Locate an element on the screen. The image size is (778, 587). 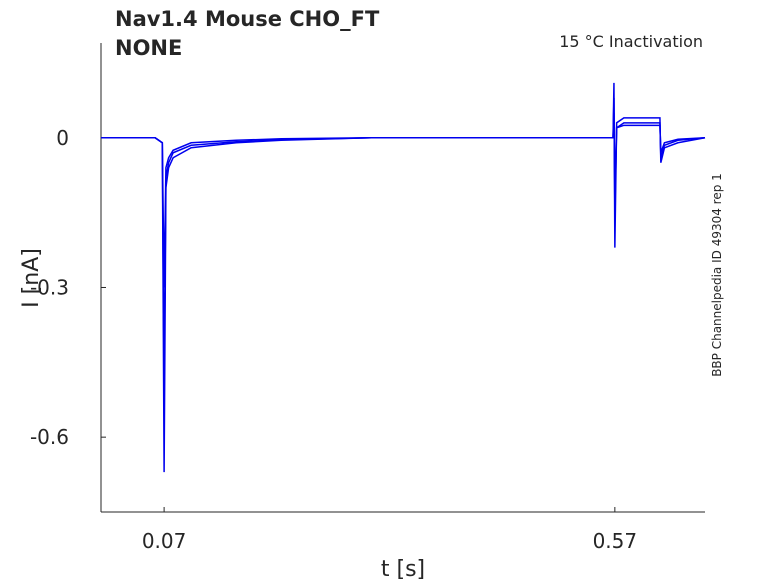
y-axis-label: I [nA] is located at coordinates (31, 278).